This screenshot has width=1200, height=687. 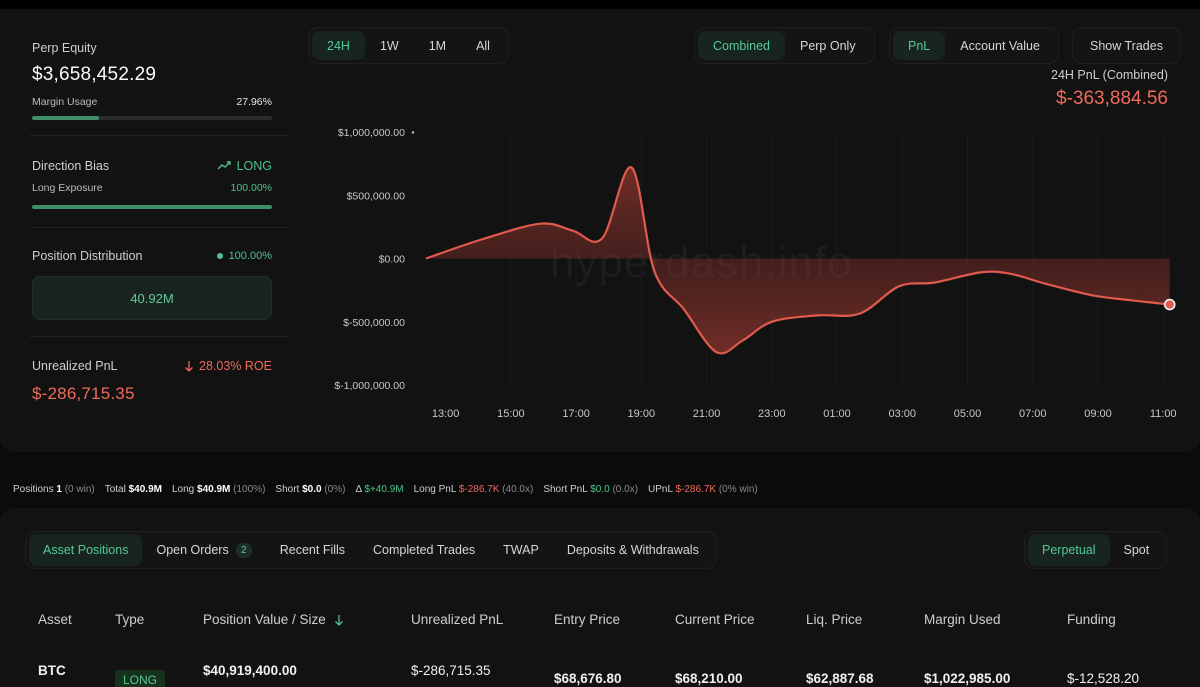 I want to click on stat-positions: Positions 1 (0 win), so click(x=54, y=489).